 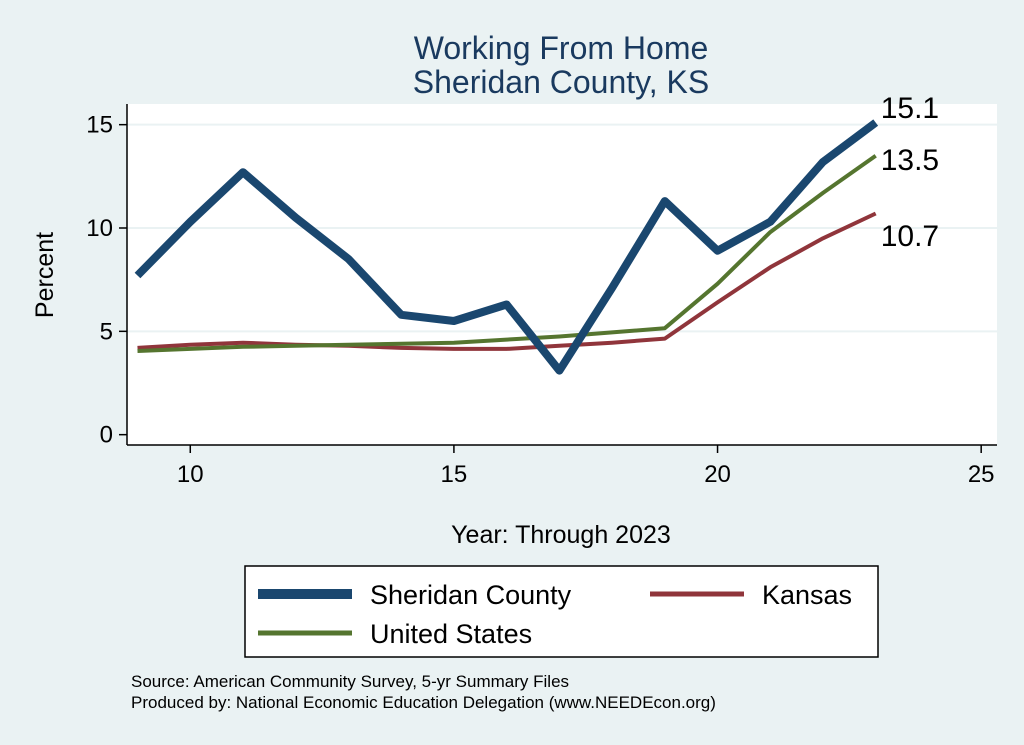 I want to click on chart-title: Working From Home, so click(x=561, y=48).